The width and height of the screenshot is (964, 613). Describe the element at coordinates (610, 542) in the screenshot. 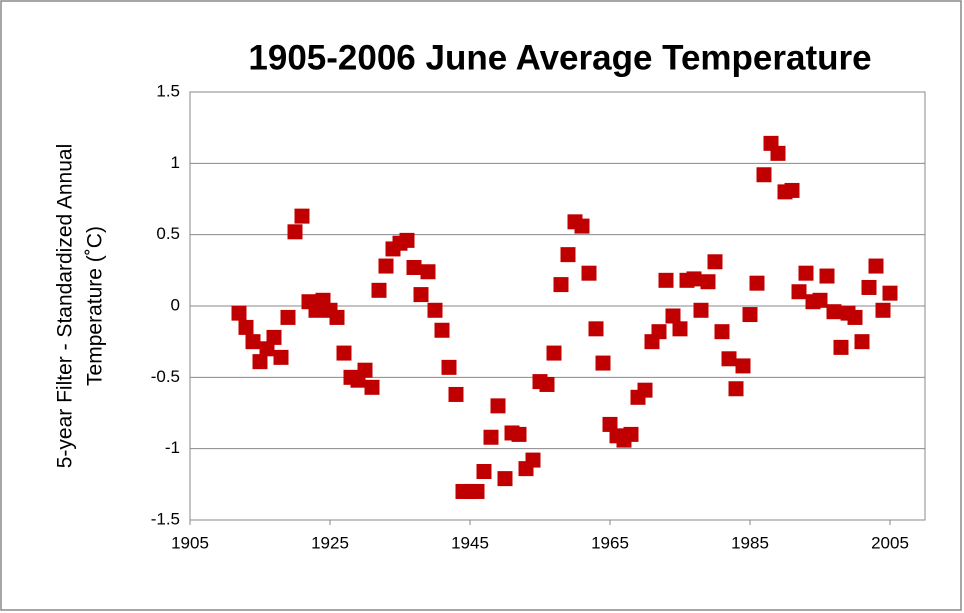

I see `x-tick-label: 1965` at that location.